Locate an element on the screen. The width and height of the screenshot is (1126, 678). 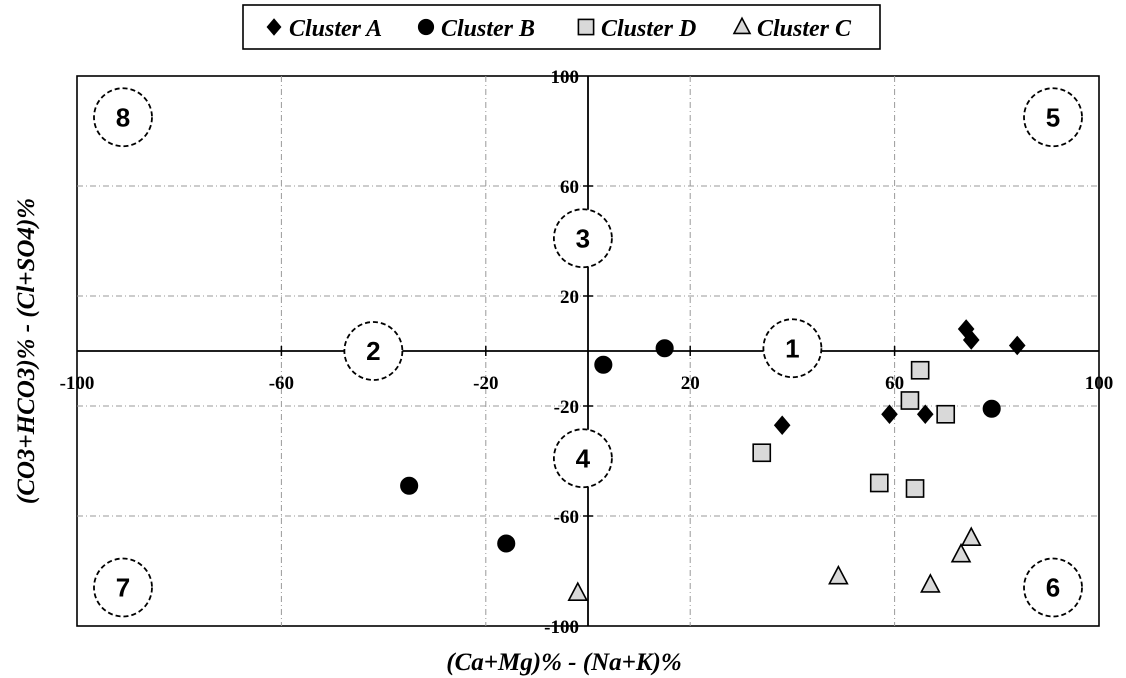
series-cluster-d is located at coordinates (854, 429).